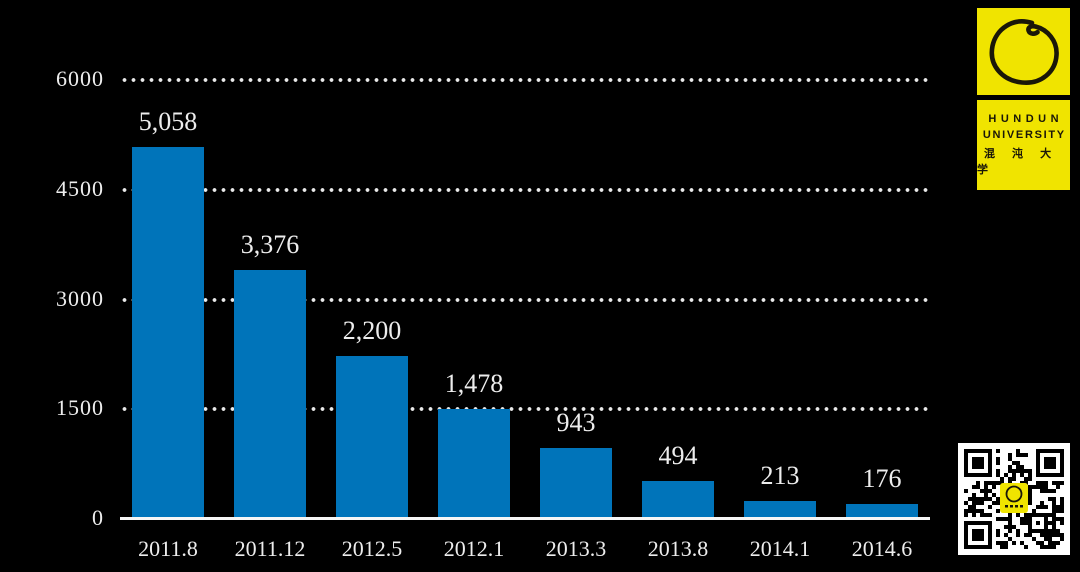 The height and width of the screenshot is (572, 1080). I want to click on x-axis-tick-label: 2013.3, so click(576, 548).